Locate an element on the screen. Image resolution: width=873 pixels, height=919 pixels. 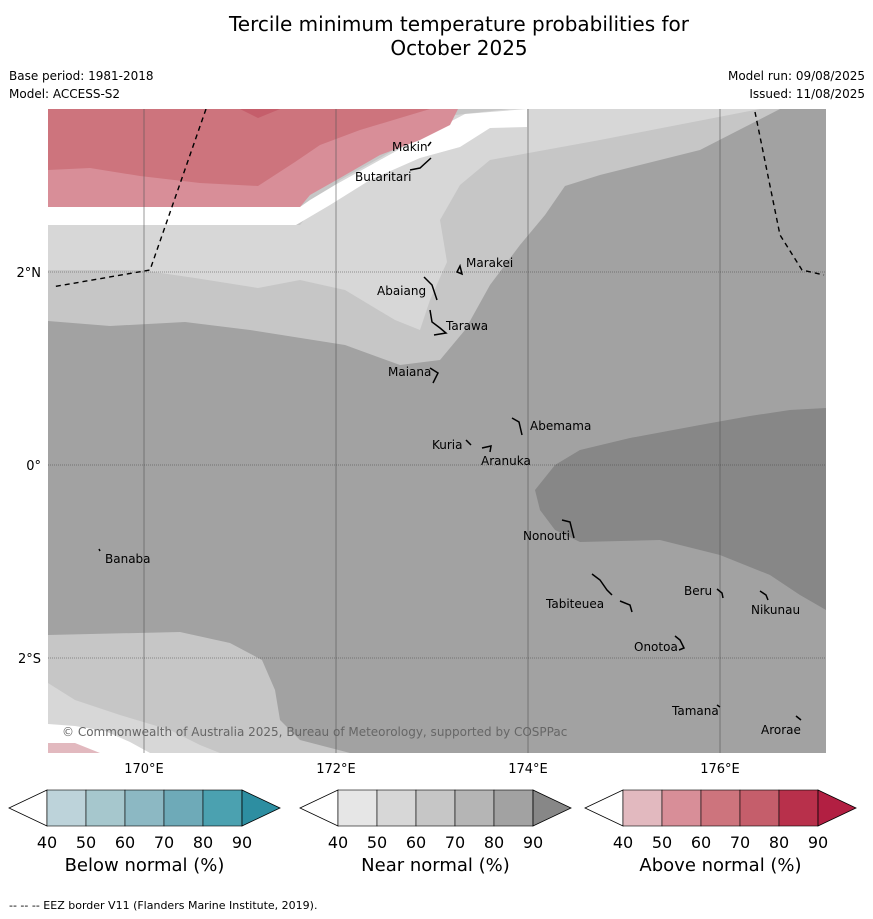
colorbar-label: Below normal (%) is located at coordinates (145, 865).